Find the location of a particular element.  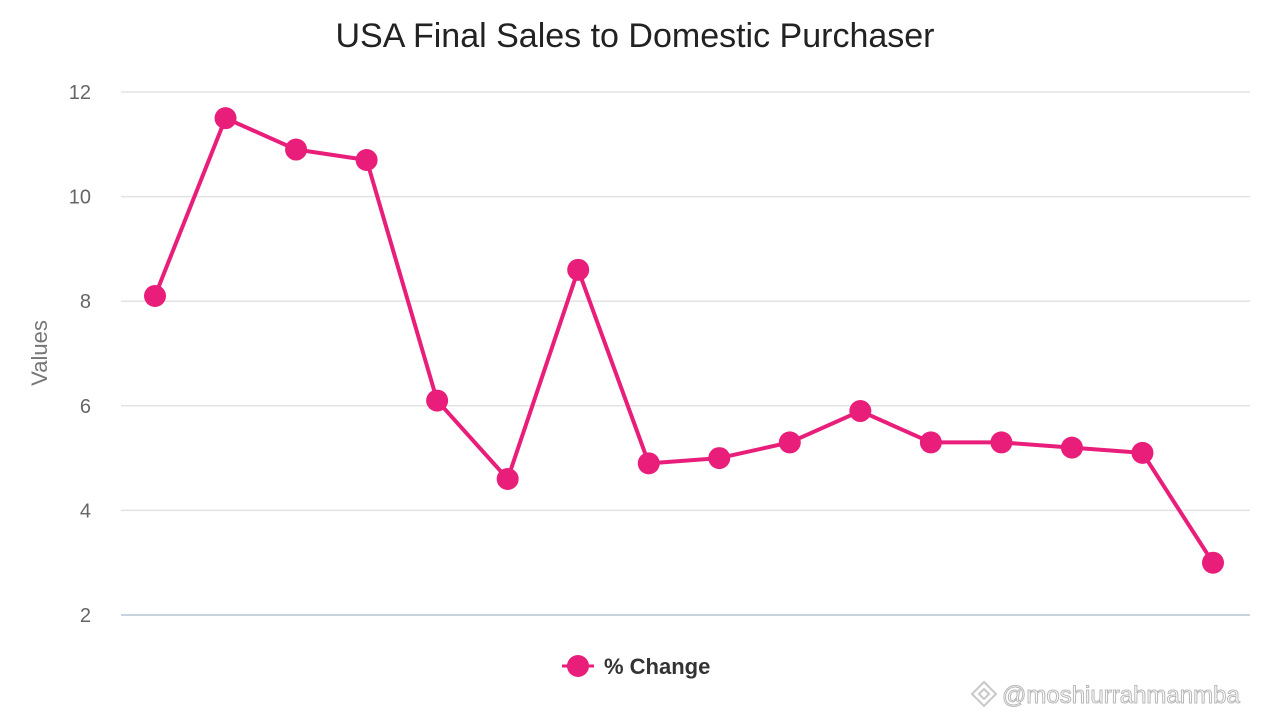

legend-marker is located at coordinates (578, 666).